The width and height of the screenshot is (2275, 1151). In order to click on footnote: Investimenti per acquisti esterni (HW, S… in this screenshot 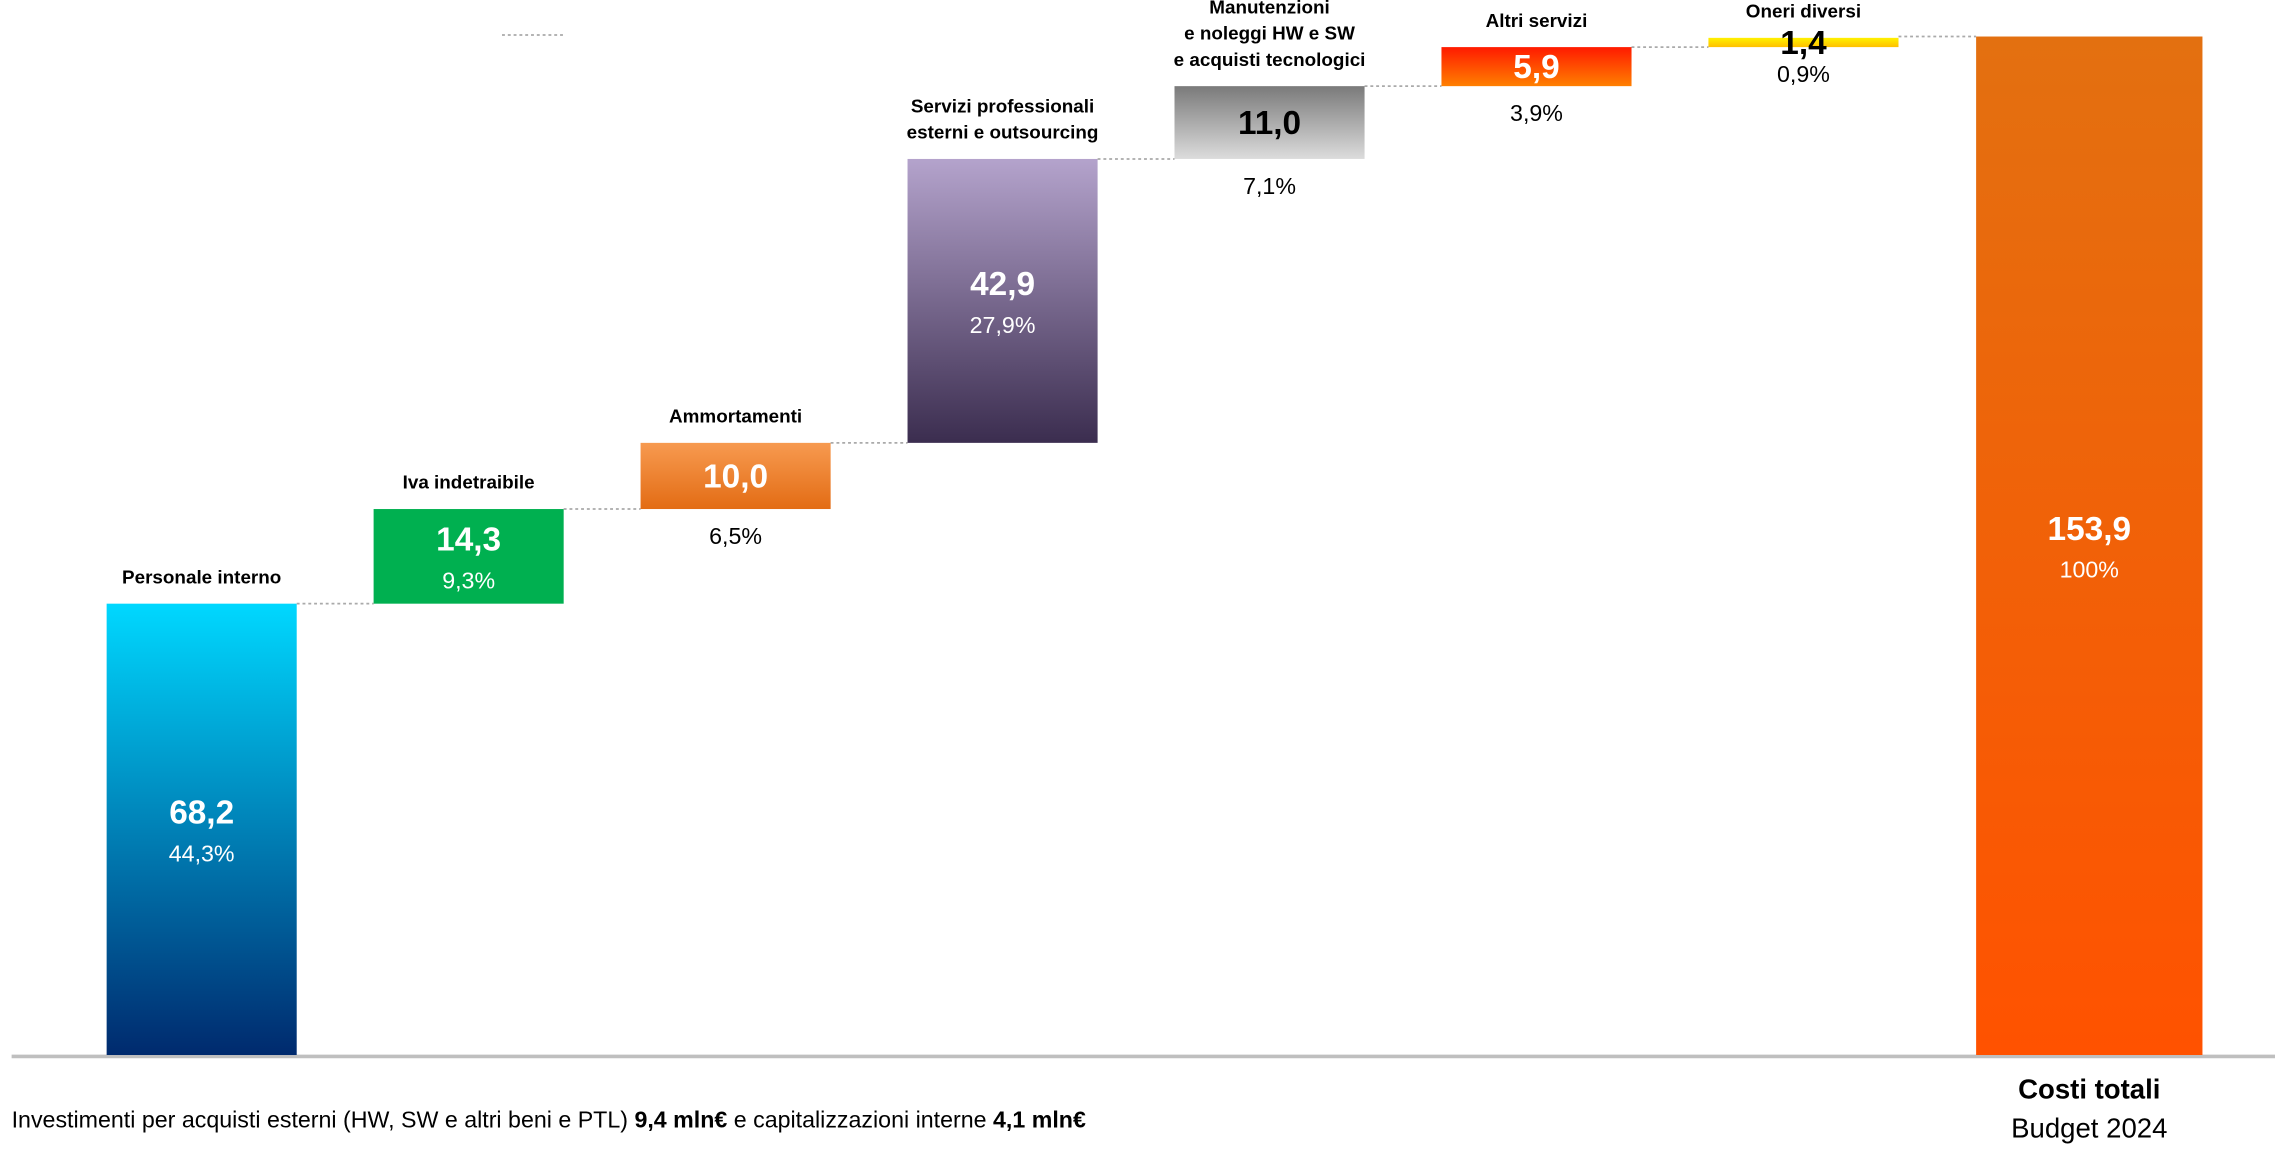, I will do `click(549, 1120)`.